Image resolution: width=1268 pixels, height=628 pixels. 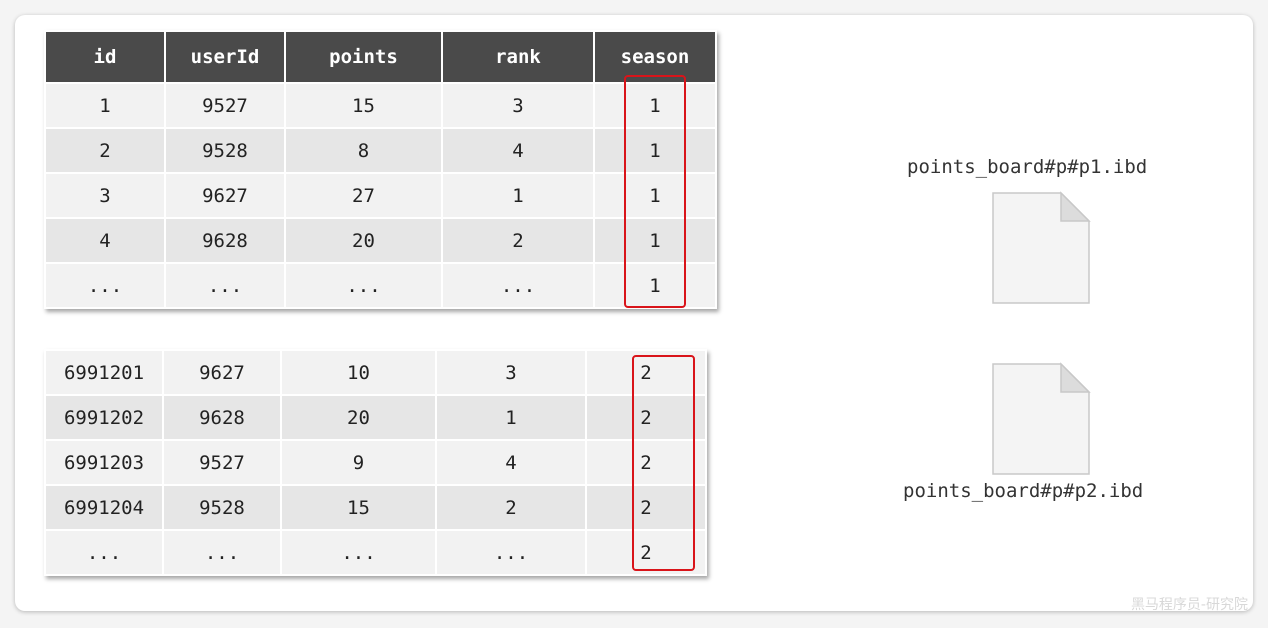 What do you see at coordinates (105, 57) in the screenshot?
I see `header-id: id` at bounding box center [105, 57].